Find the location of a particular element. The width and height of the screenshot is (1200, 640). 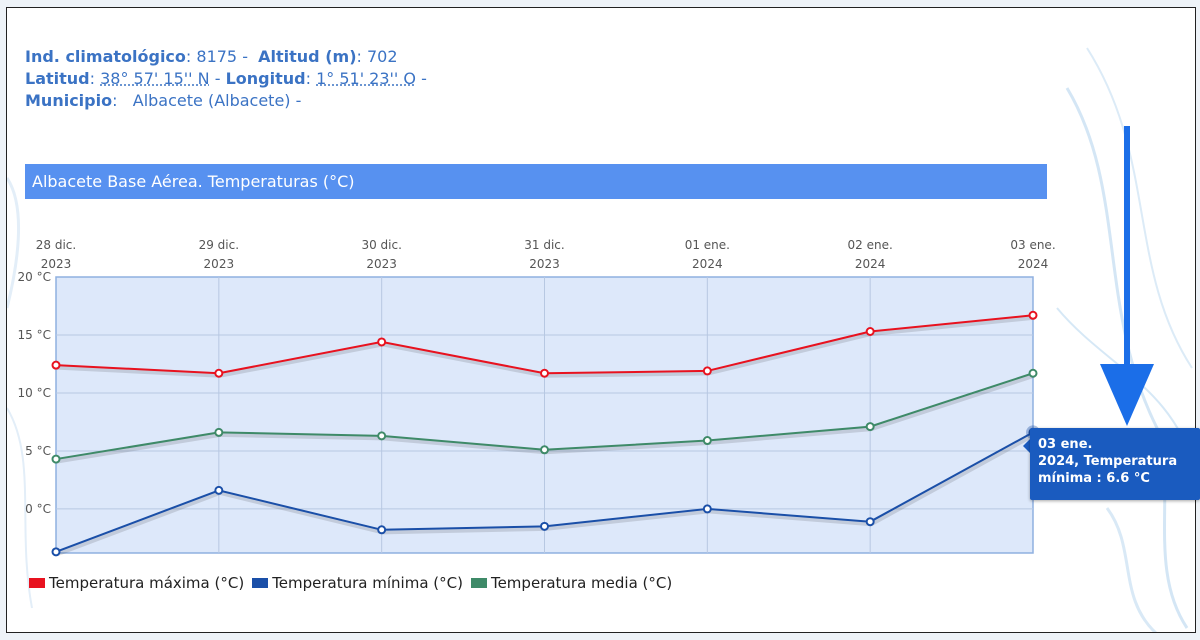

x-tick-label-day: 03 ene. is located at coordinates (1032, 245).